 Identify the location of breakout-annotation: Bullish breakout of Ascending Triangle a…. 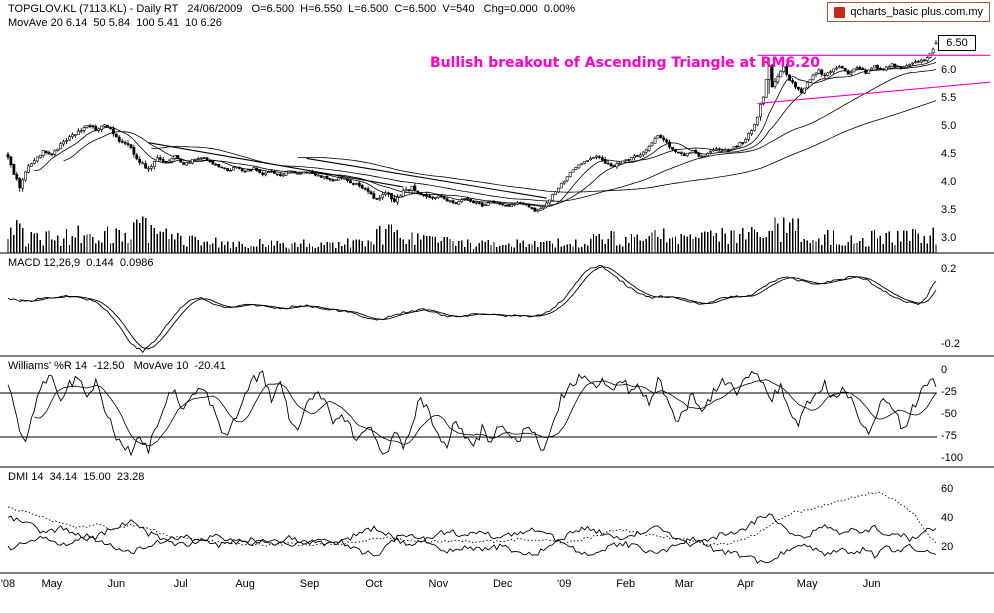
(625, 63).